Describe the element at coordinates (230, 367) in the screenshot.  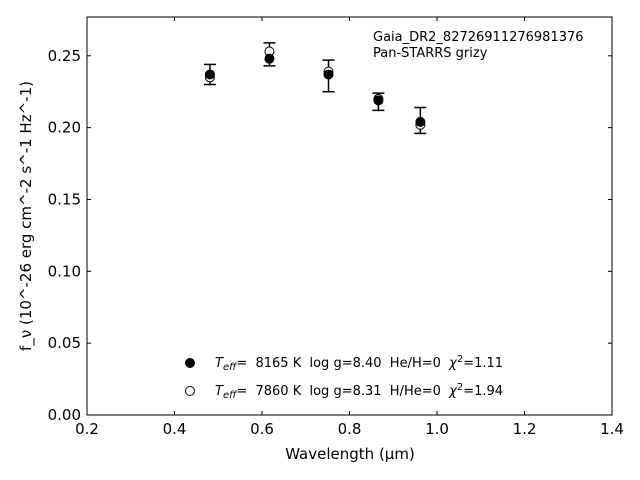
I see `legend-1-teff-sub: eff` at that location.